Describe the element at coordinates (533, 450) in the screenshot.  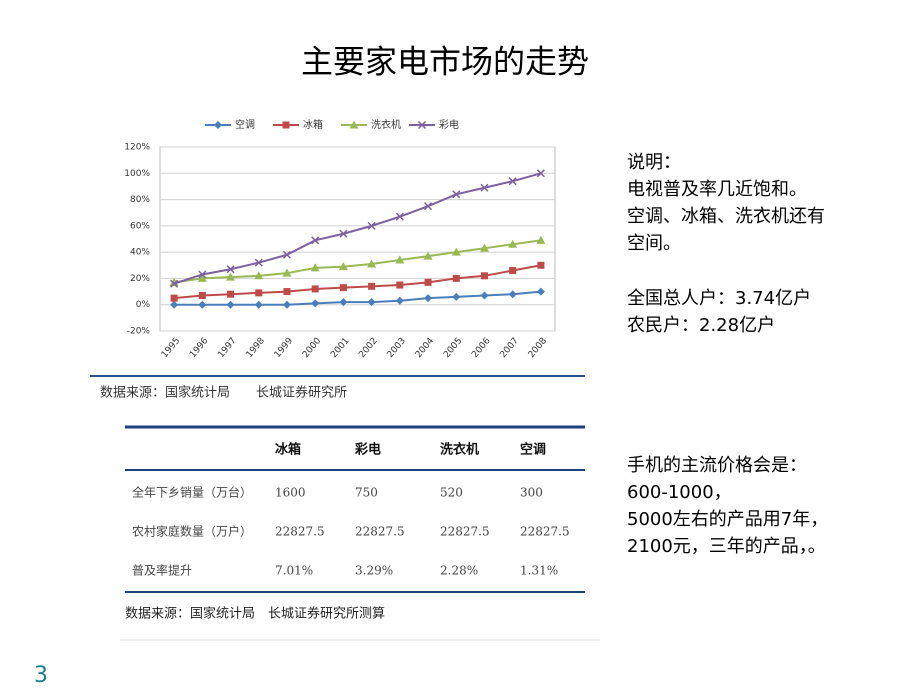
I see `table-header: 空调` at that location.